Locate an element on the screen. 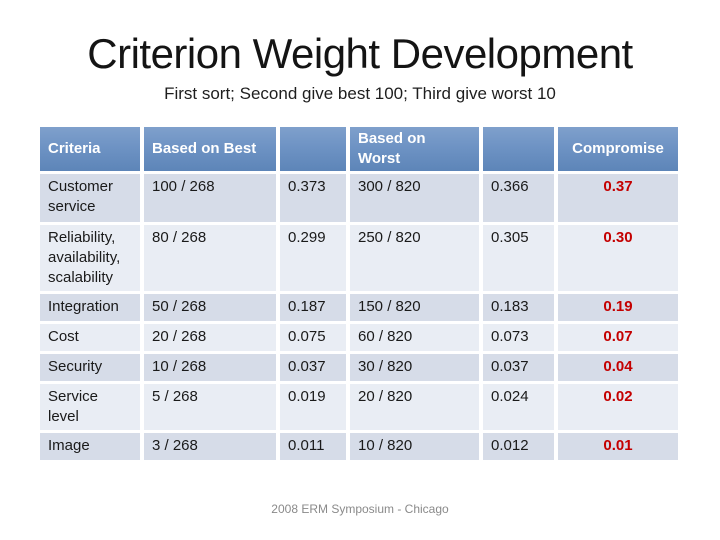  table-row-cost: Cost 20 / 268 0.075 60 / 820 0.073 0.07 is located at coordinates (359, 337).